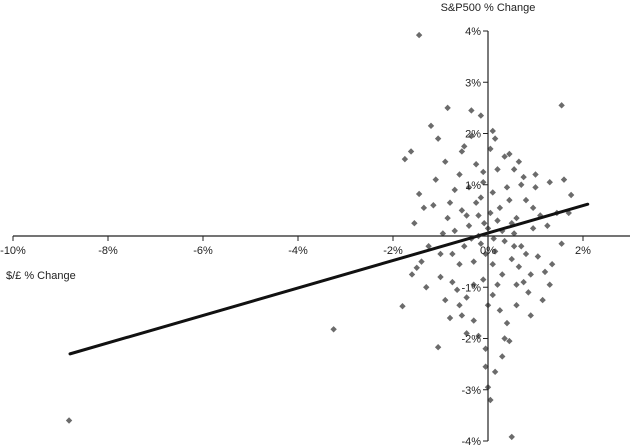 The width and height of the screenshot is (633, 447). I want to click on x-tick-label: 0%, so click(488, 251).